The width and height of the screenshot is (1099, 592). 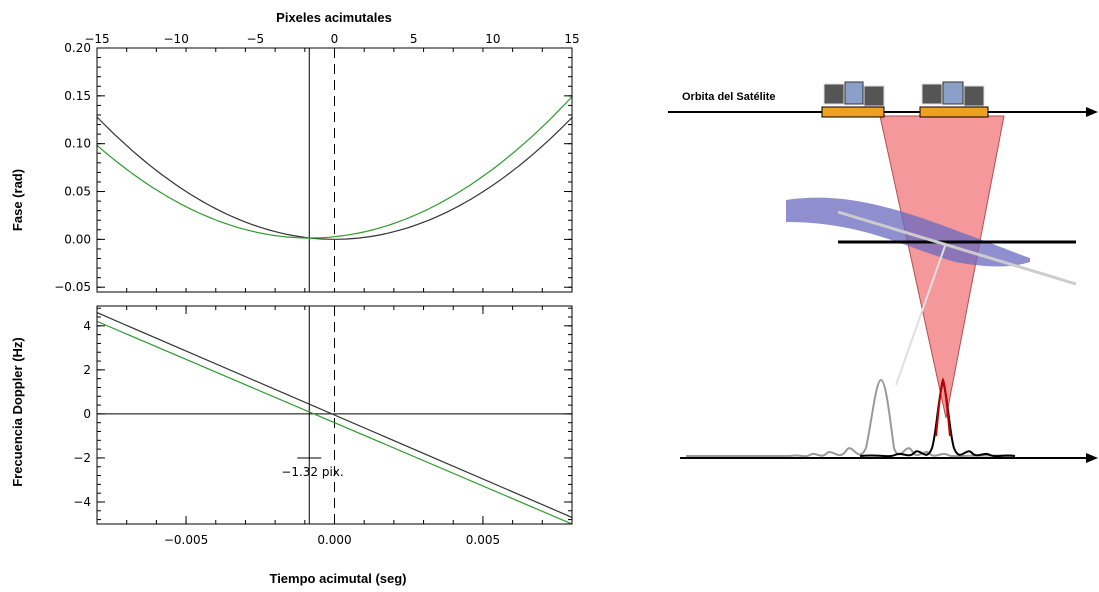 What do you see at coordinates (954, 99) in the screenshot?
I see `satellite-right-icon` at bounding box center [954, 99].